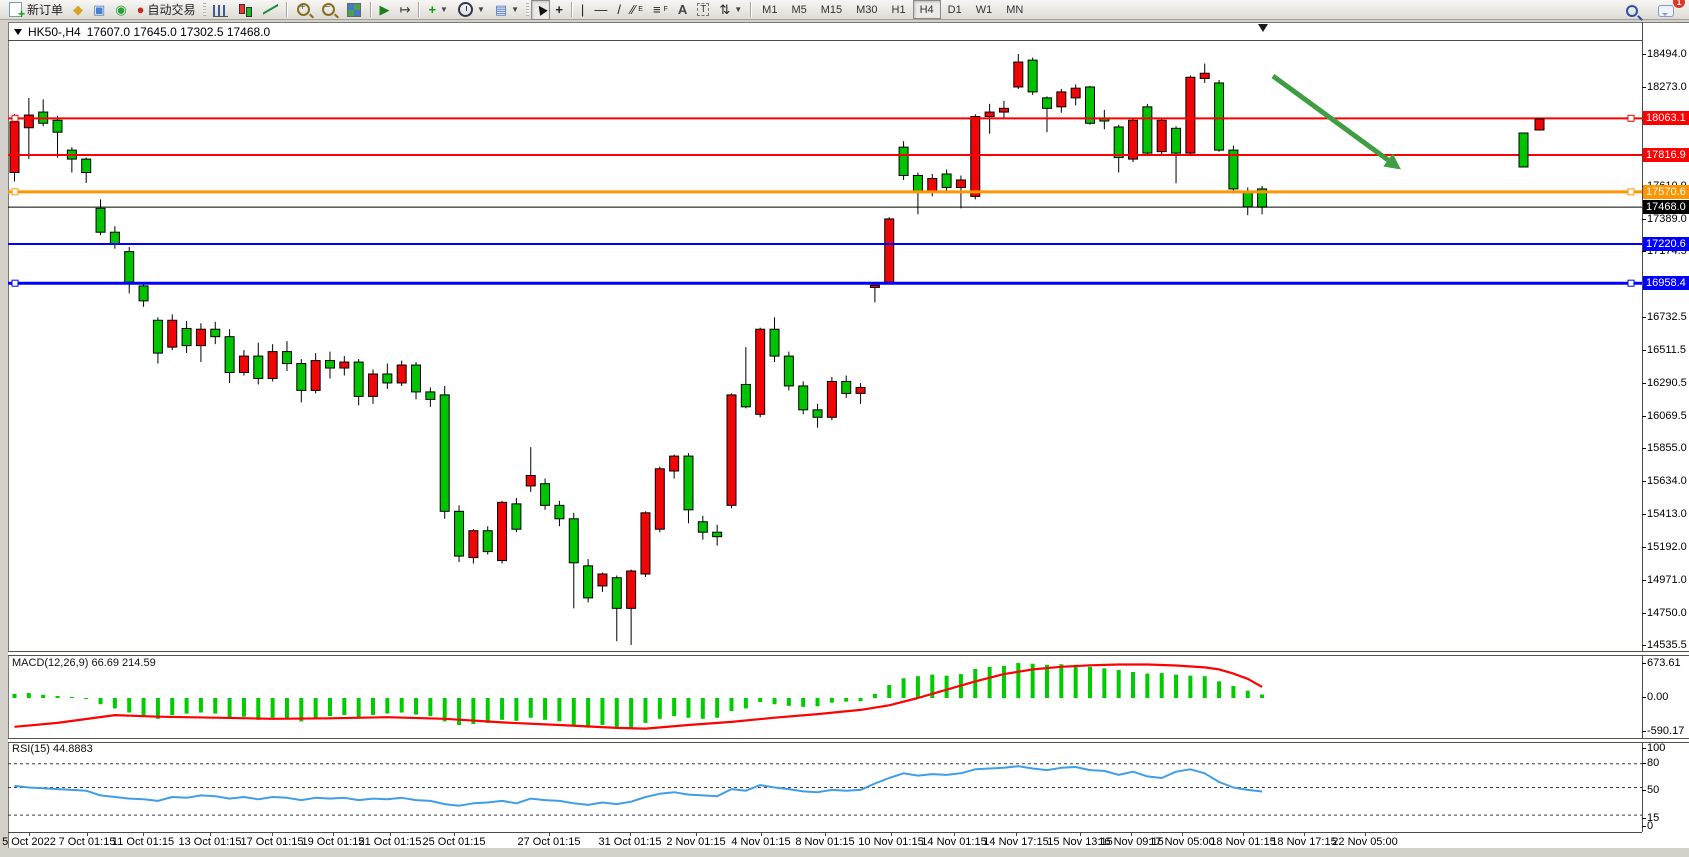  I want to click on timeframe-button-h4: H4, so click(926, 9).